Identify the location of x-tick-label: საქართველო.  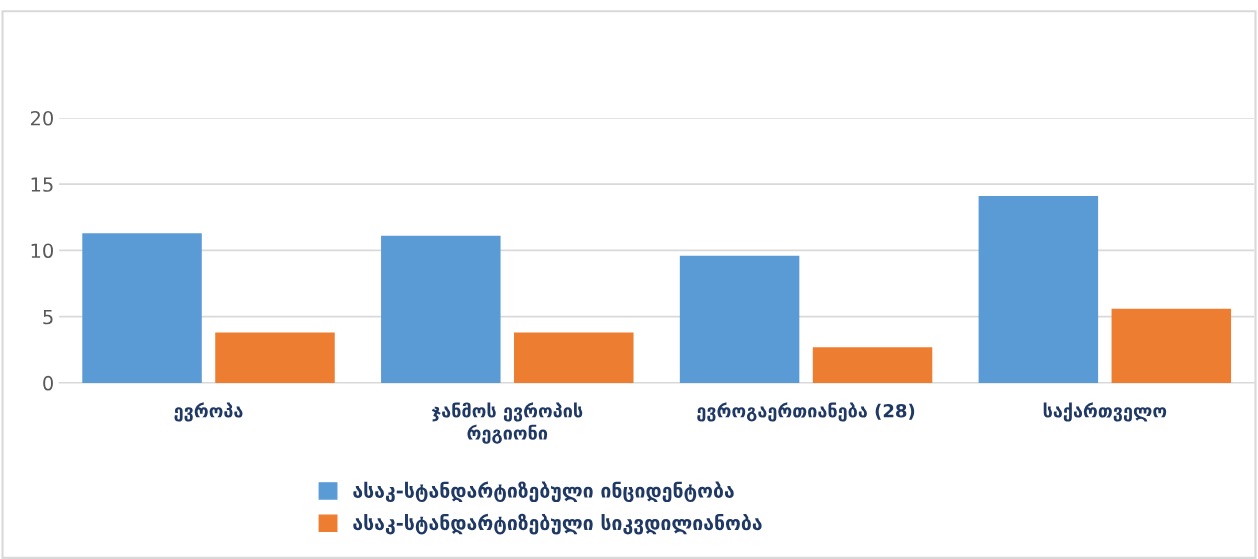
(1105, 412).